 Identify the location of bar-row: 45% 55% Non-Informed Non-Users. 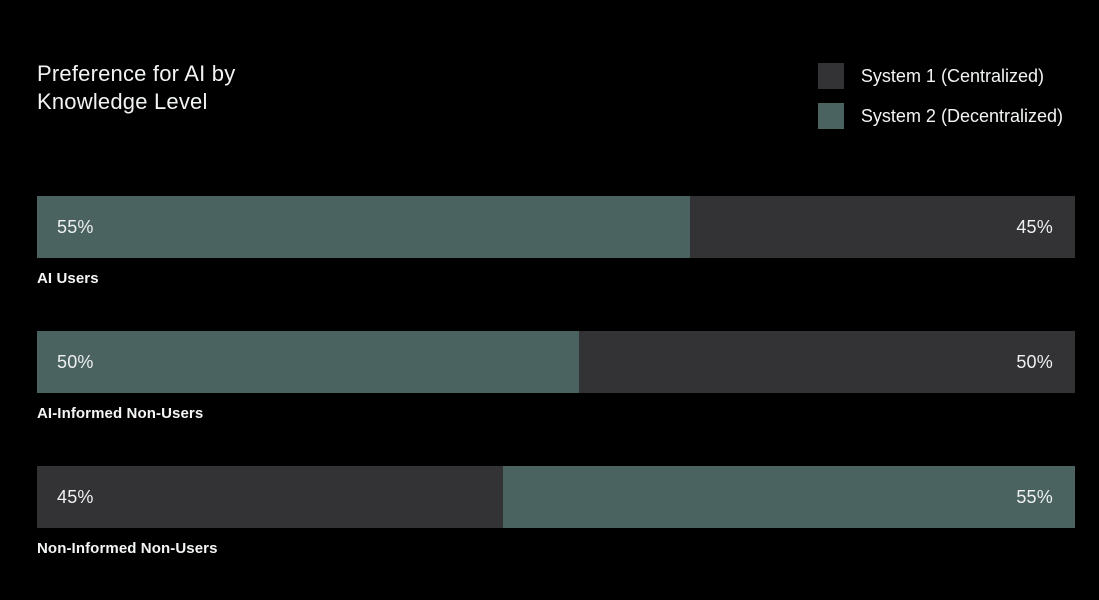
(556, 512).